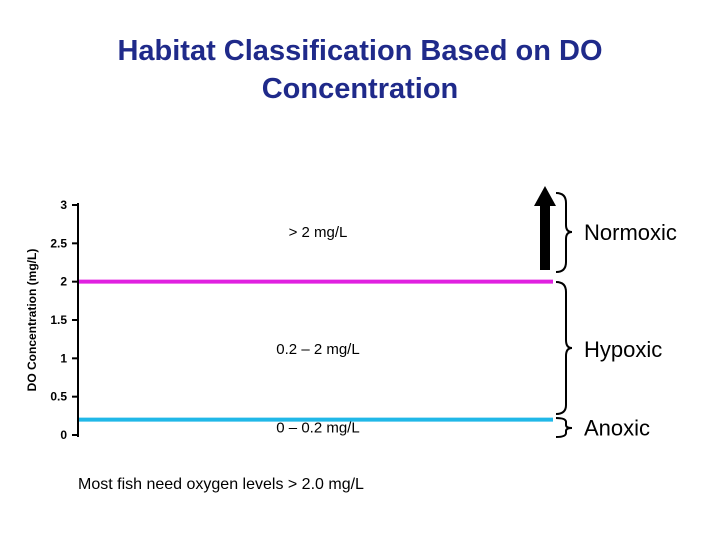  I want to click on up-arrow-icon, so click(545, 228).